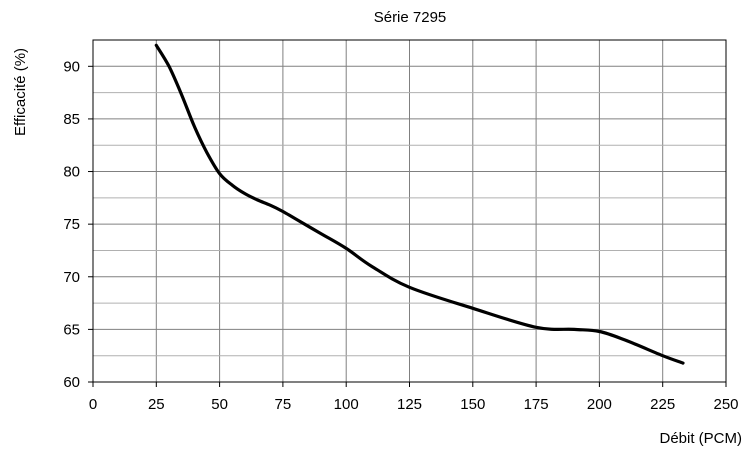  What do you see at coordinates (283, 404) in the screenshot?
I see `x-tick-label: 75` at bounding box center [283, 404].